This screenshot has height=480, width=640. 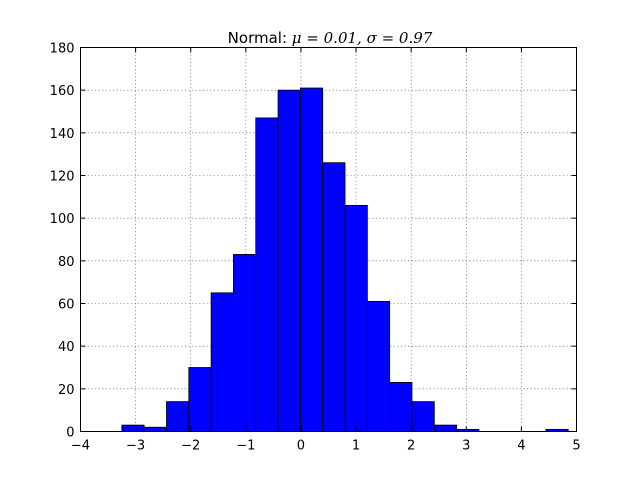 I want to click on y-tick-label: 100, so click(x=62, y=219).